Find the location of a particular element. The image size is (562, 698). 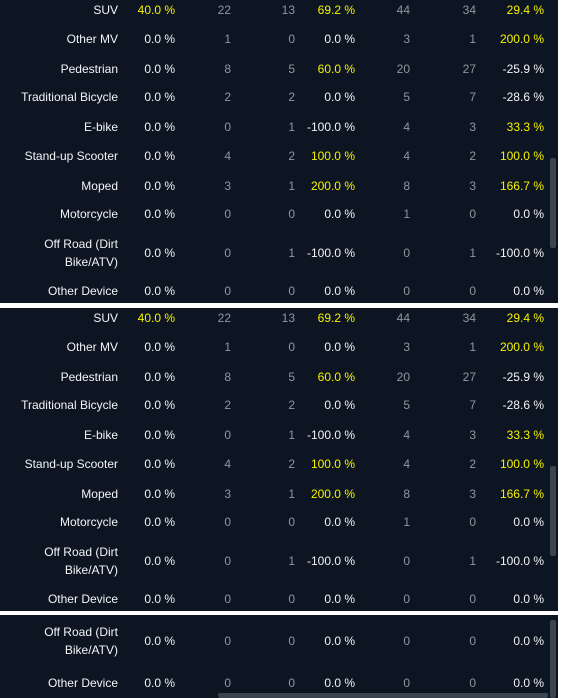

cell-pct1: 69.2 % is located at coordinates (336, 317).